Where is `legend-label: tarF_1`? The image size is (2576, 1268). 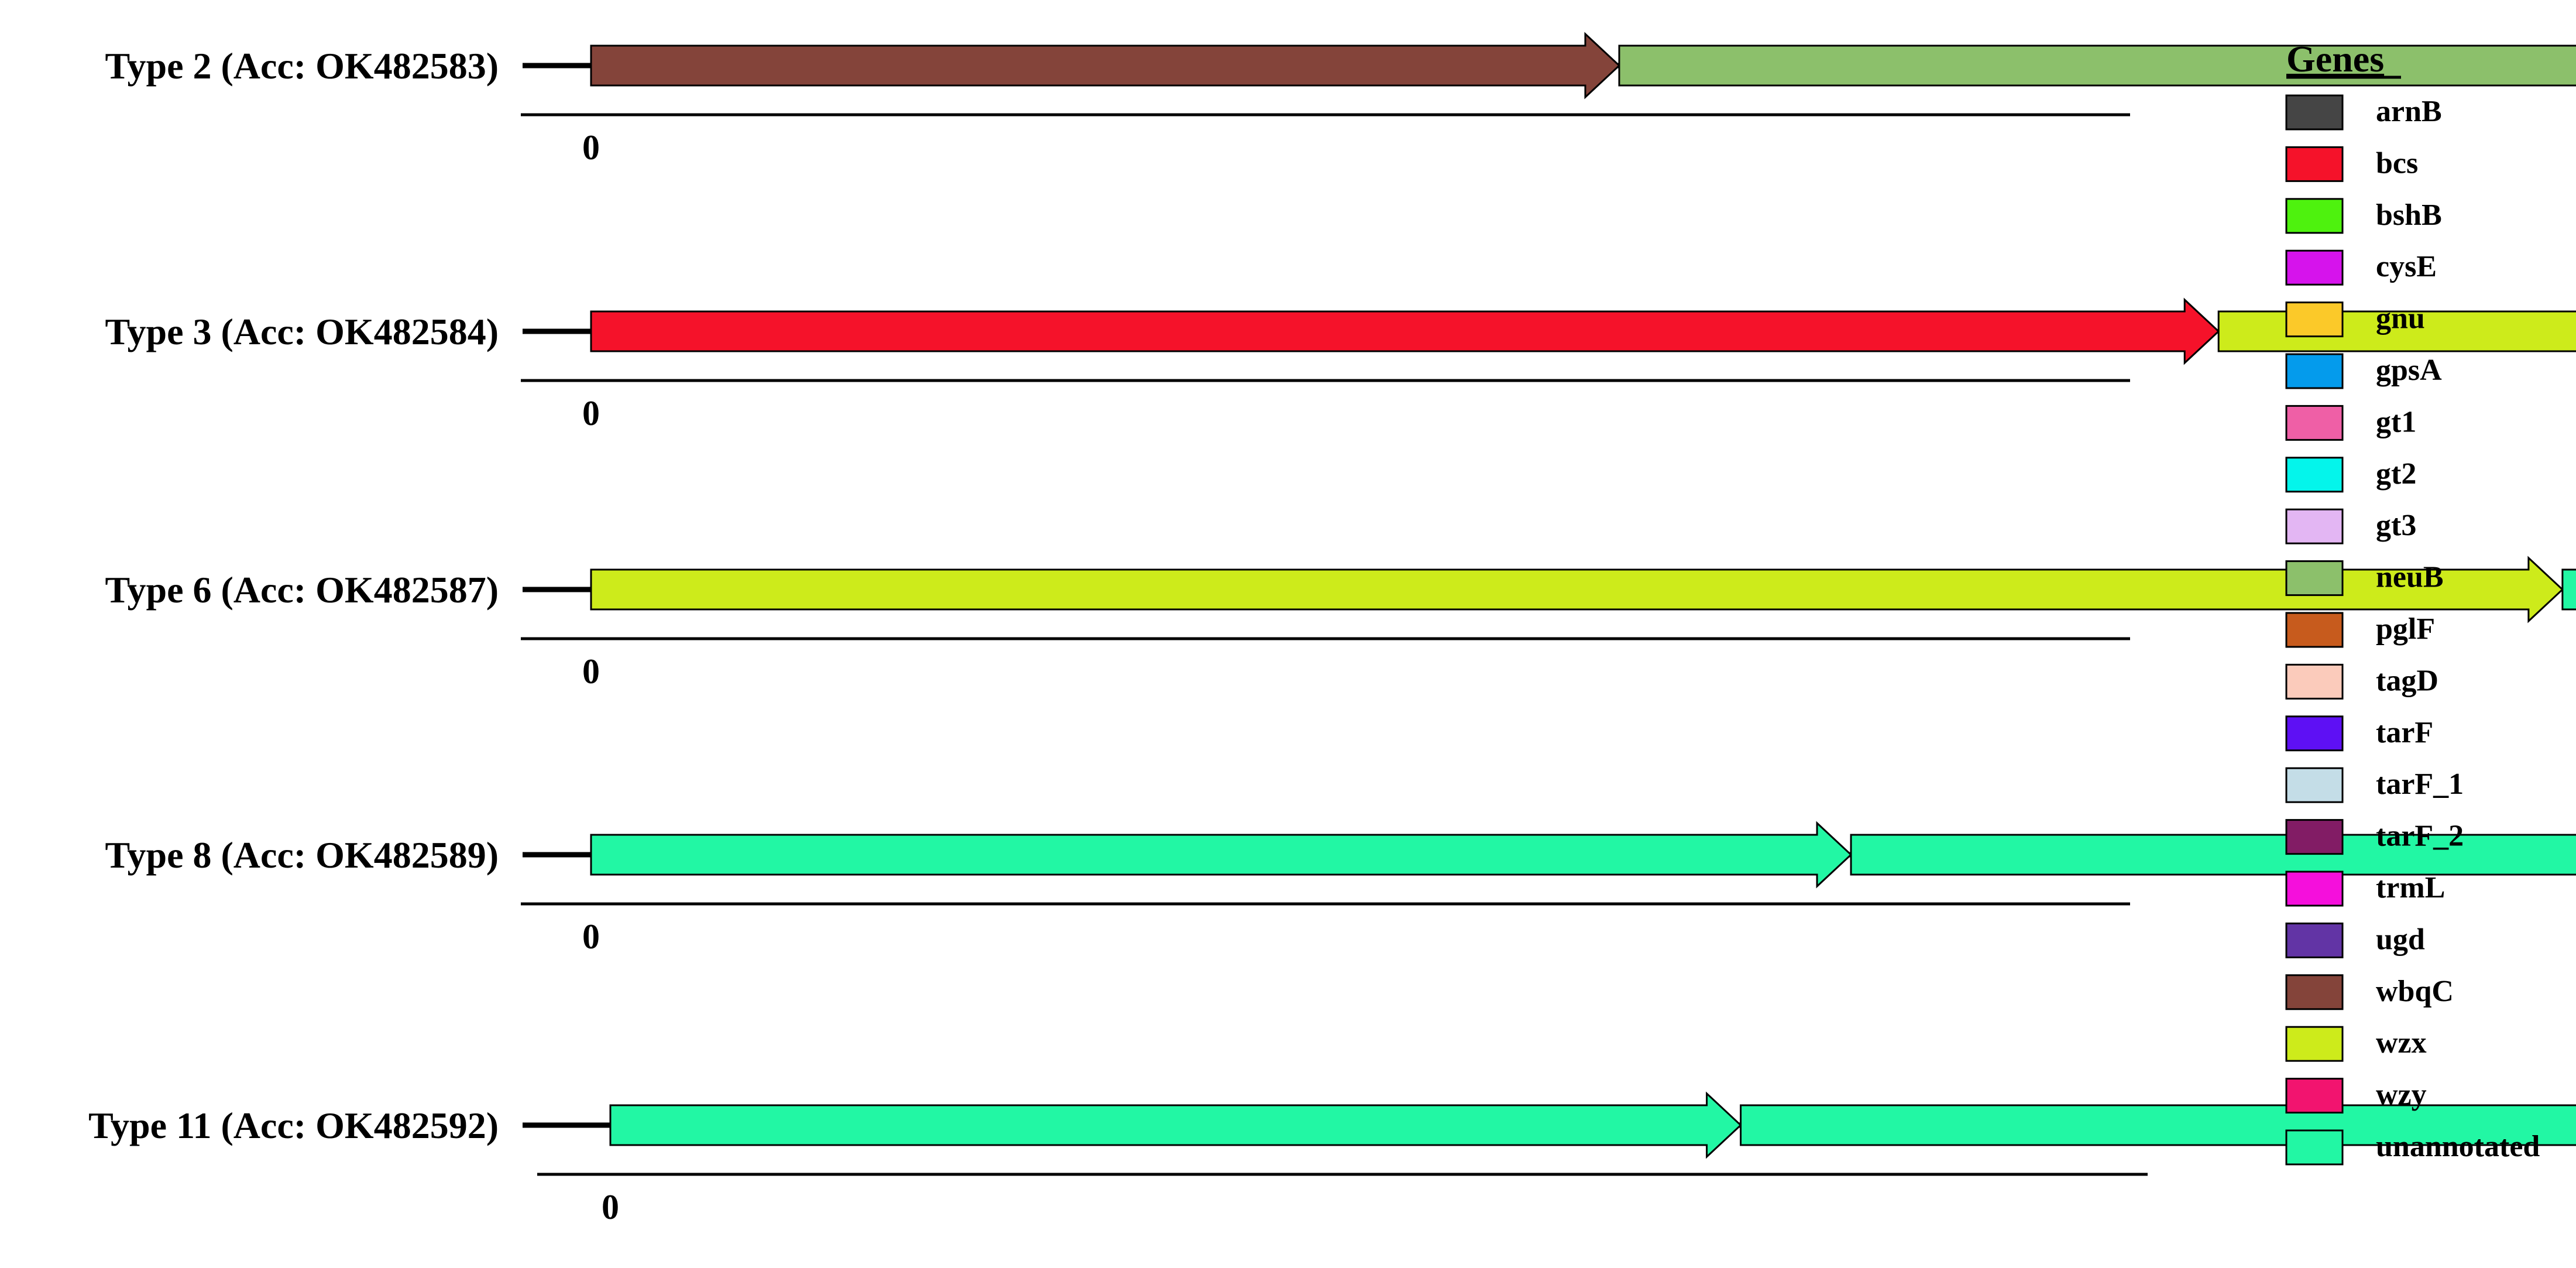
legend-label: tarF_1 is located at coordinates (2420, 784).